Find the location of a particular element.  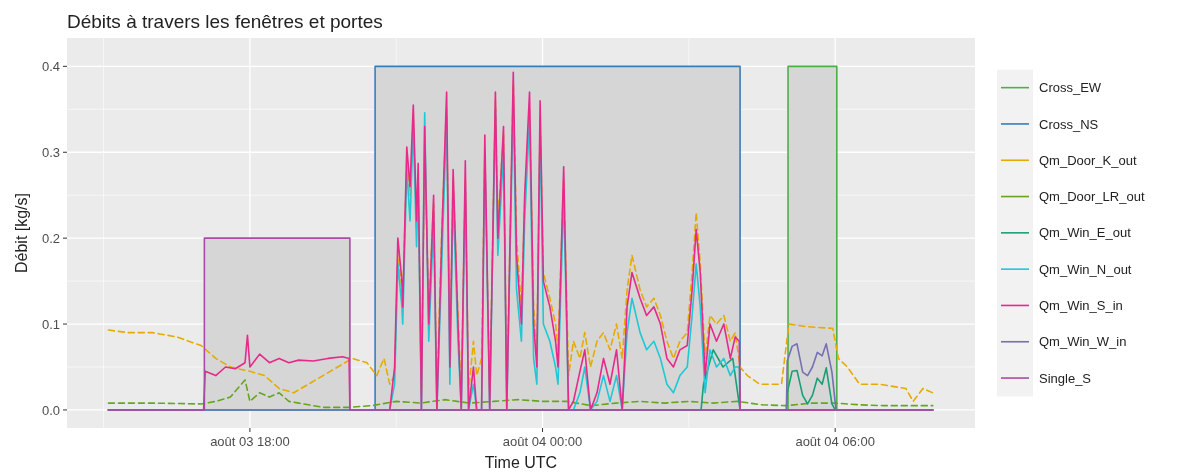

legend-label: Cross_EW is located at coordinates (1070, 88).